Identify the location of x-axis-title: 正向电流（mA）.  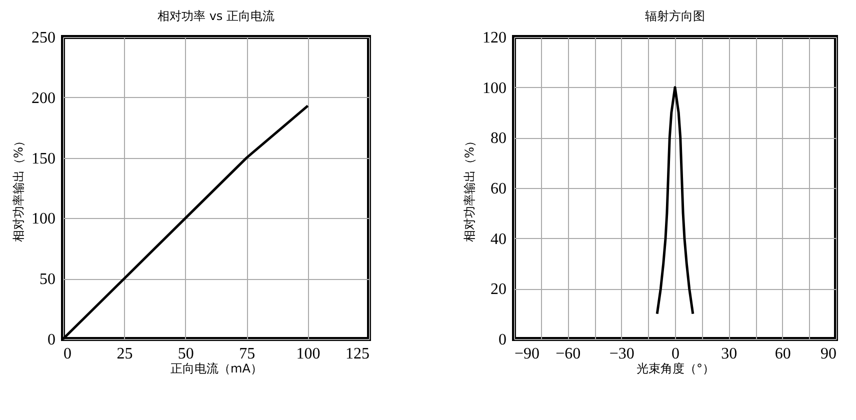
(216, 369).